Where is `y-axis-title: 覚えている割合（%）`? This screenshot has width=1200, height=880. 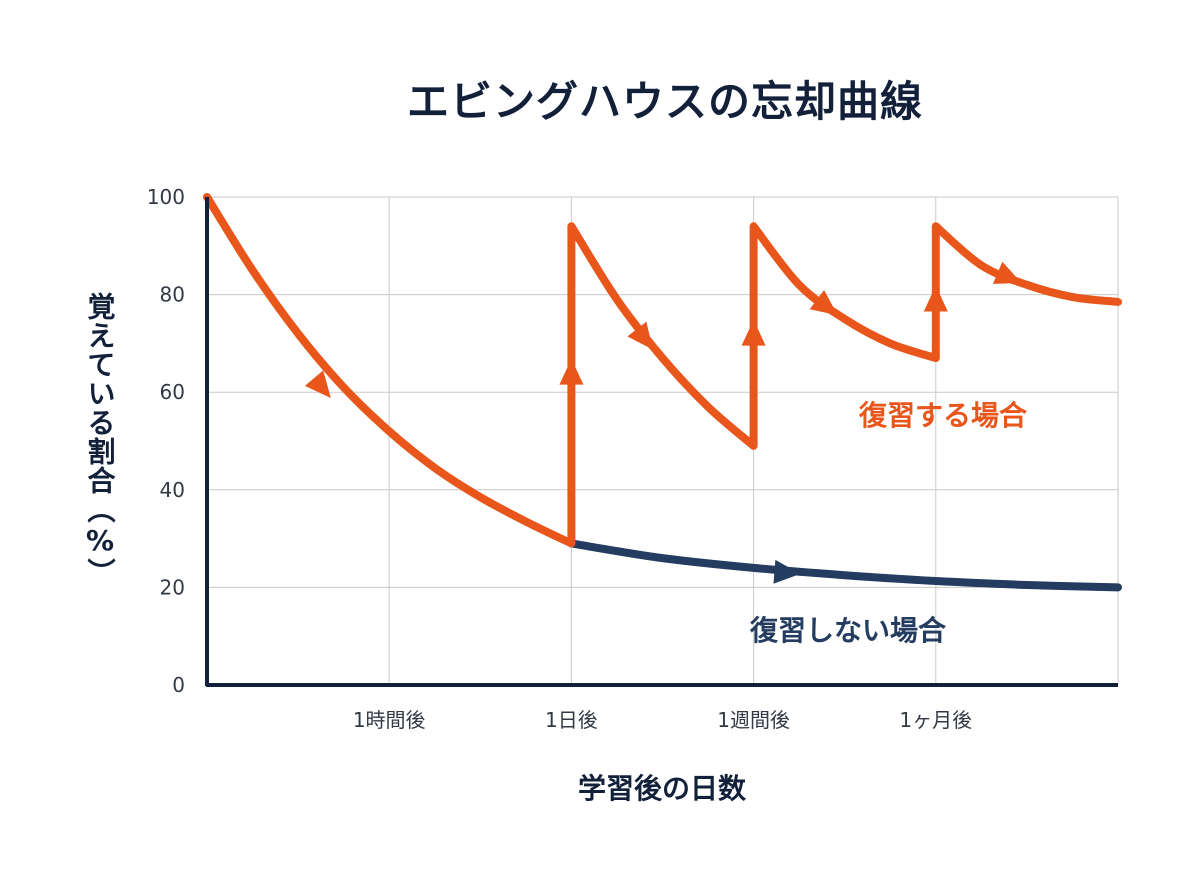 y-axis-title: 覚えている割合（%） is located at coordinates (100, 439).